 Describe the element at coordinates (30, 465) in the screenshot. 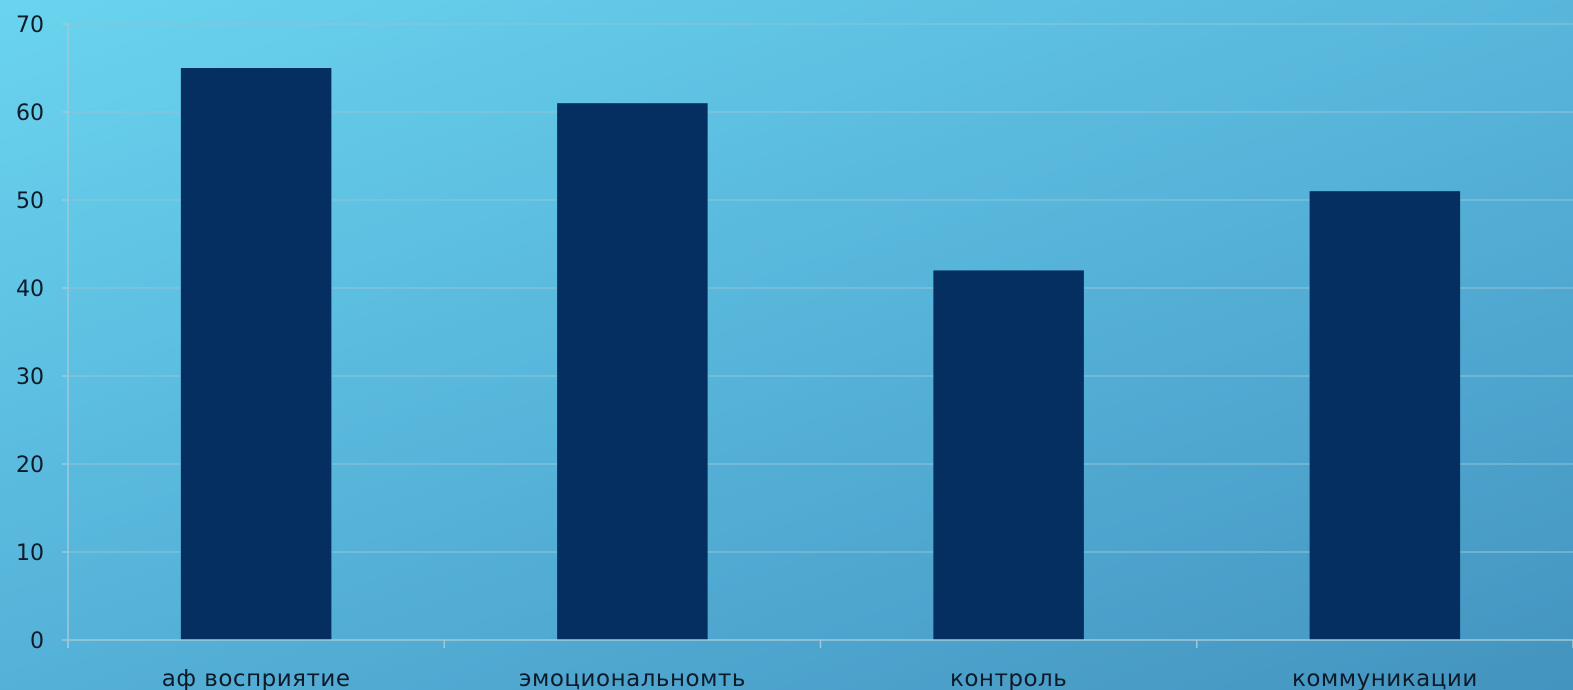

I see `y-tick-label-20: 20` at that location.